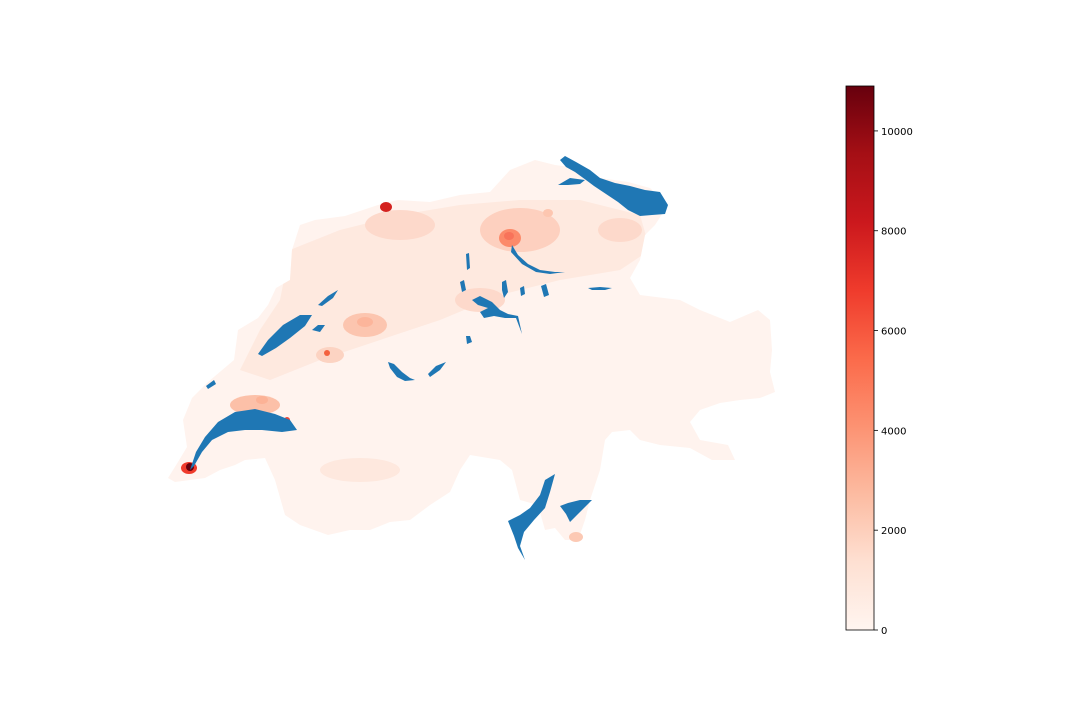  What do you see at coordinates (576, 511) in the screenshot?
I see `lake-lugano` at bounding box center [576, 511].